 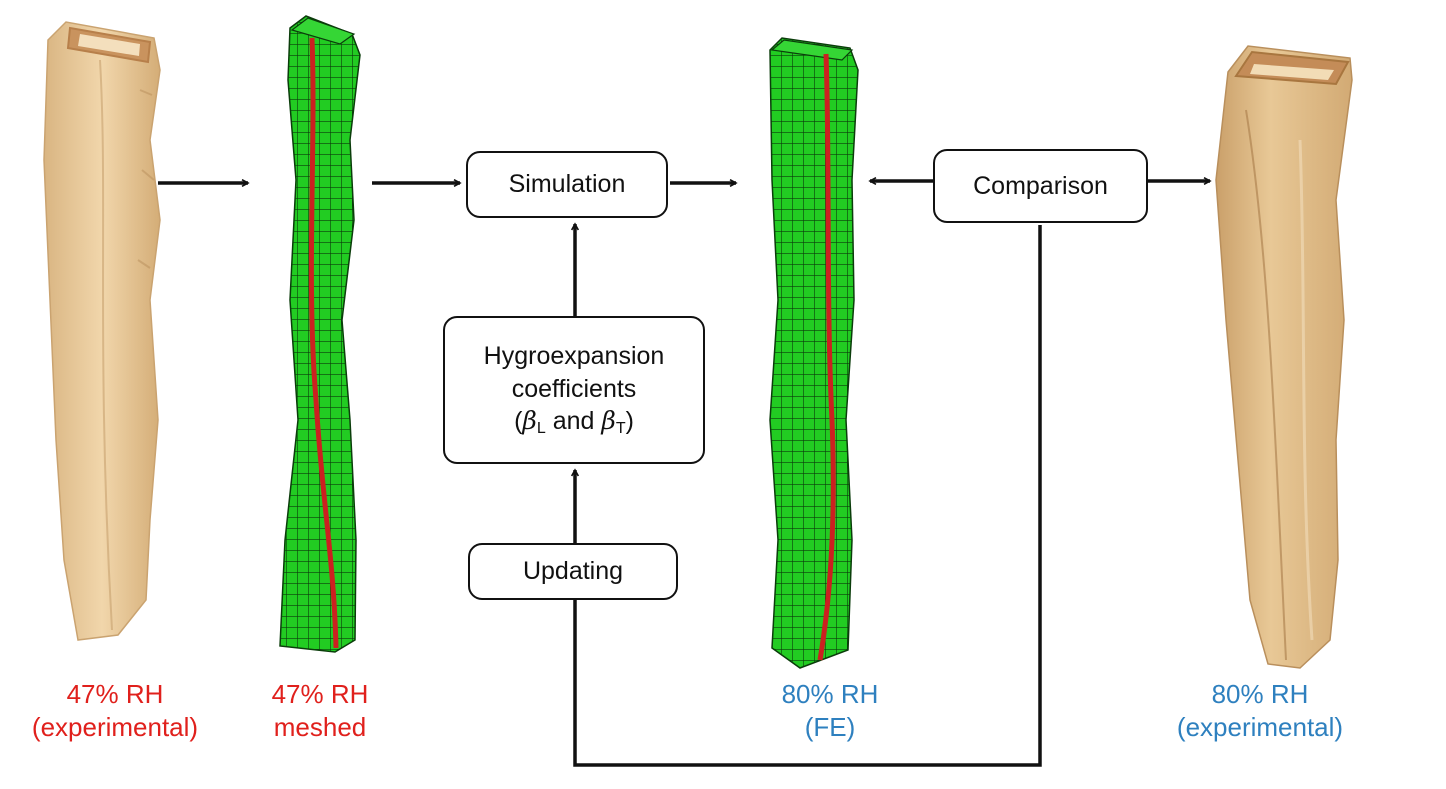 I want to click on comparison-label: Comparison, so click(x=1040, y=185).